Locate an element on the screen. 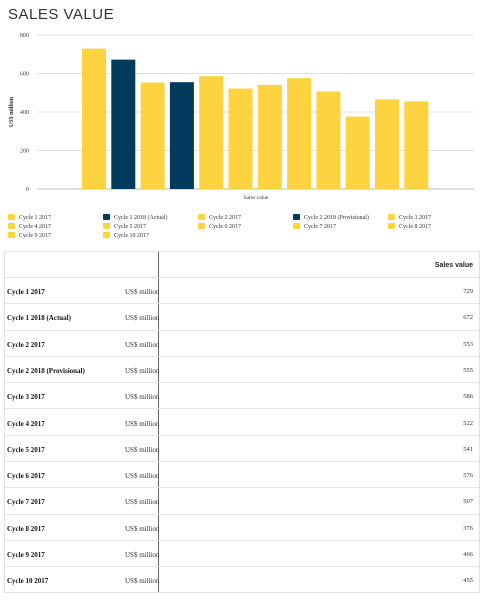 The image size is (485, 600). legend-label: Cycle 2 2017 is located at coordinates (225, 218).